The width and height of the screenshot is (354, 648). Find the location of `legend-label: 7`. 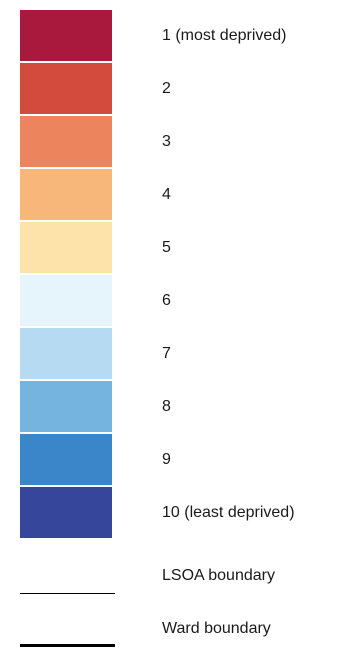

legend-label: 7 is located at coordinates (166, 353).